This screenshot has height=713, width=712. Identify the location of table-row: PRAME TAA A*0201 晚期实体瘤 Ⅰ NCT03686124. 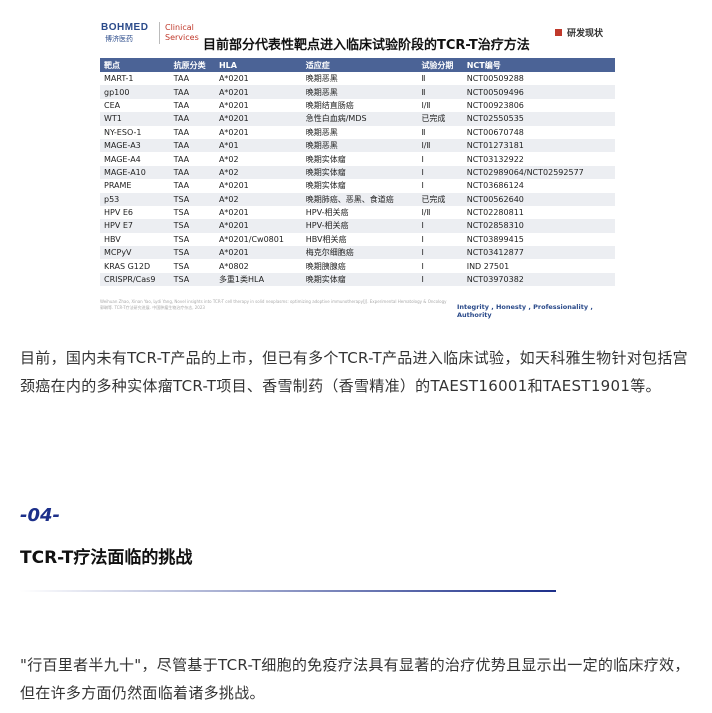
(357, 185).